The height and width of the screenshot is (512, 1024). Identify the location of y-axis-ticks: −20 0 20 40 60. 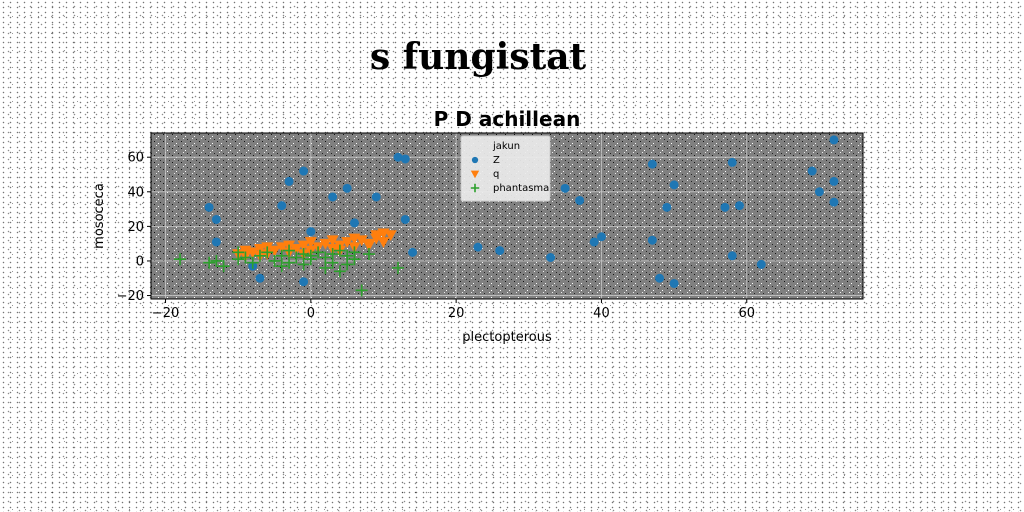
(134, 227).